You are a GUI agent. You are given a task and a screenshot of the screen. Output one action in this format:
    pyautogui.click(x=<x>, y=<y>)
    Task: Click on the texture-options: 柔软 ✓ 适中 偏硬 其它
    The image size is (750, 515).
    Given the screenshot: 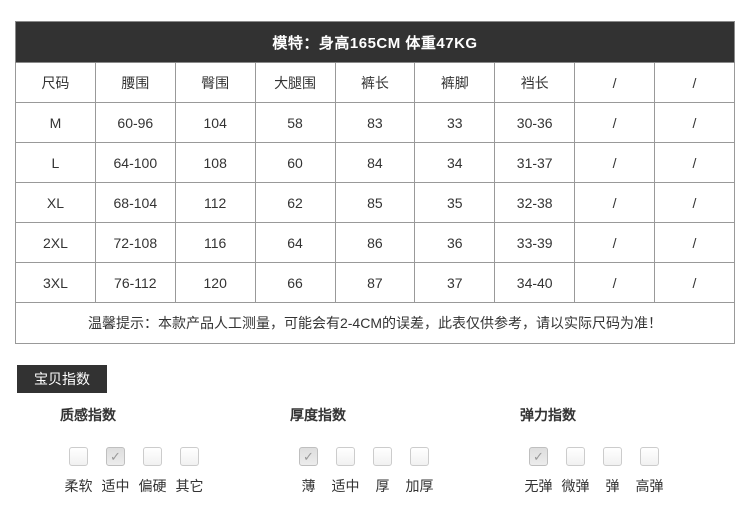 What is the action you would take?
    pyautogui.click(x=175, y=471)
    